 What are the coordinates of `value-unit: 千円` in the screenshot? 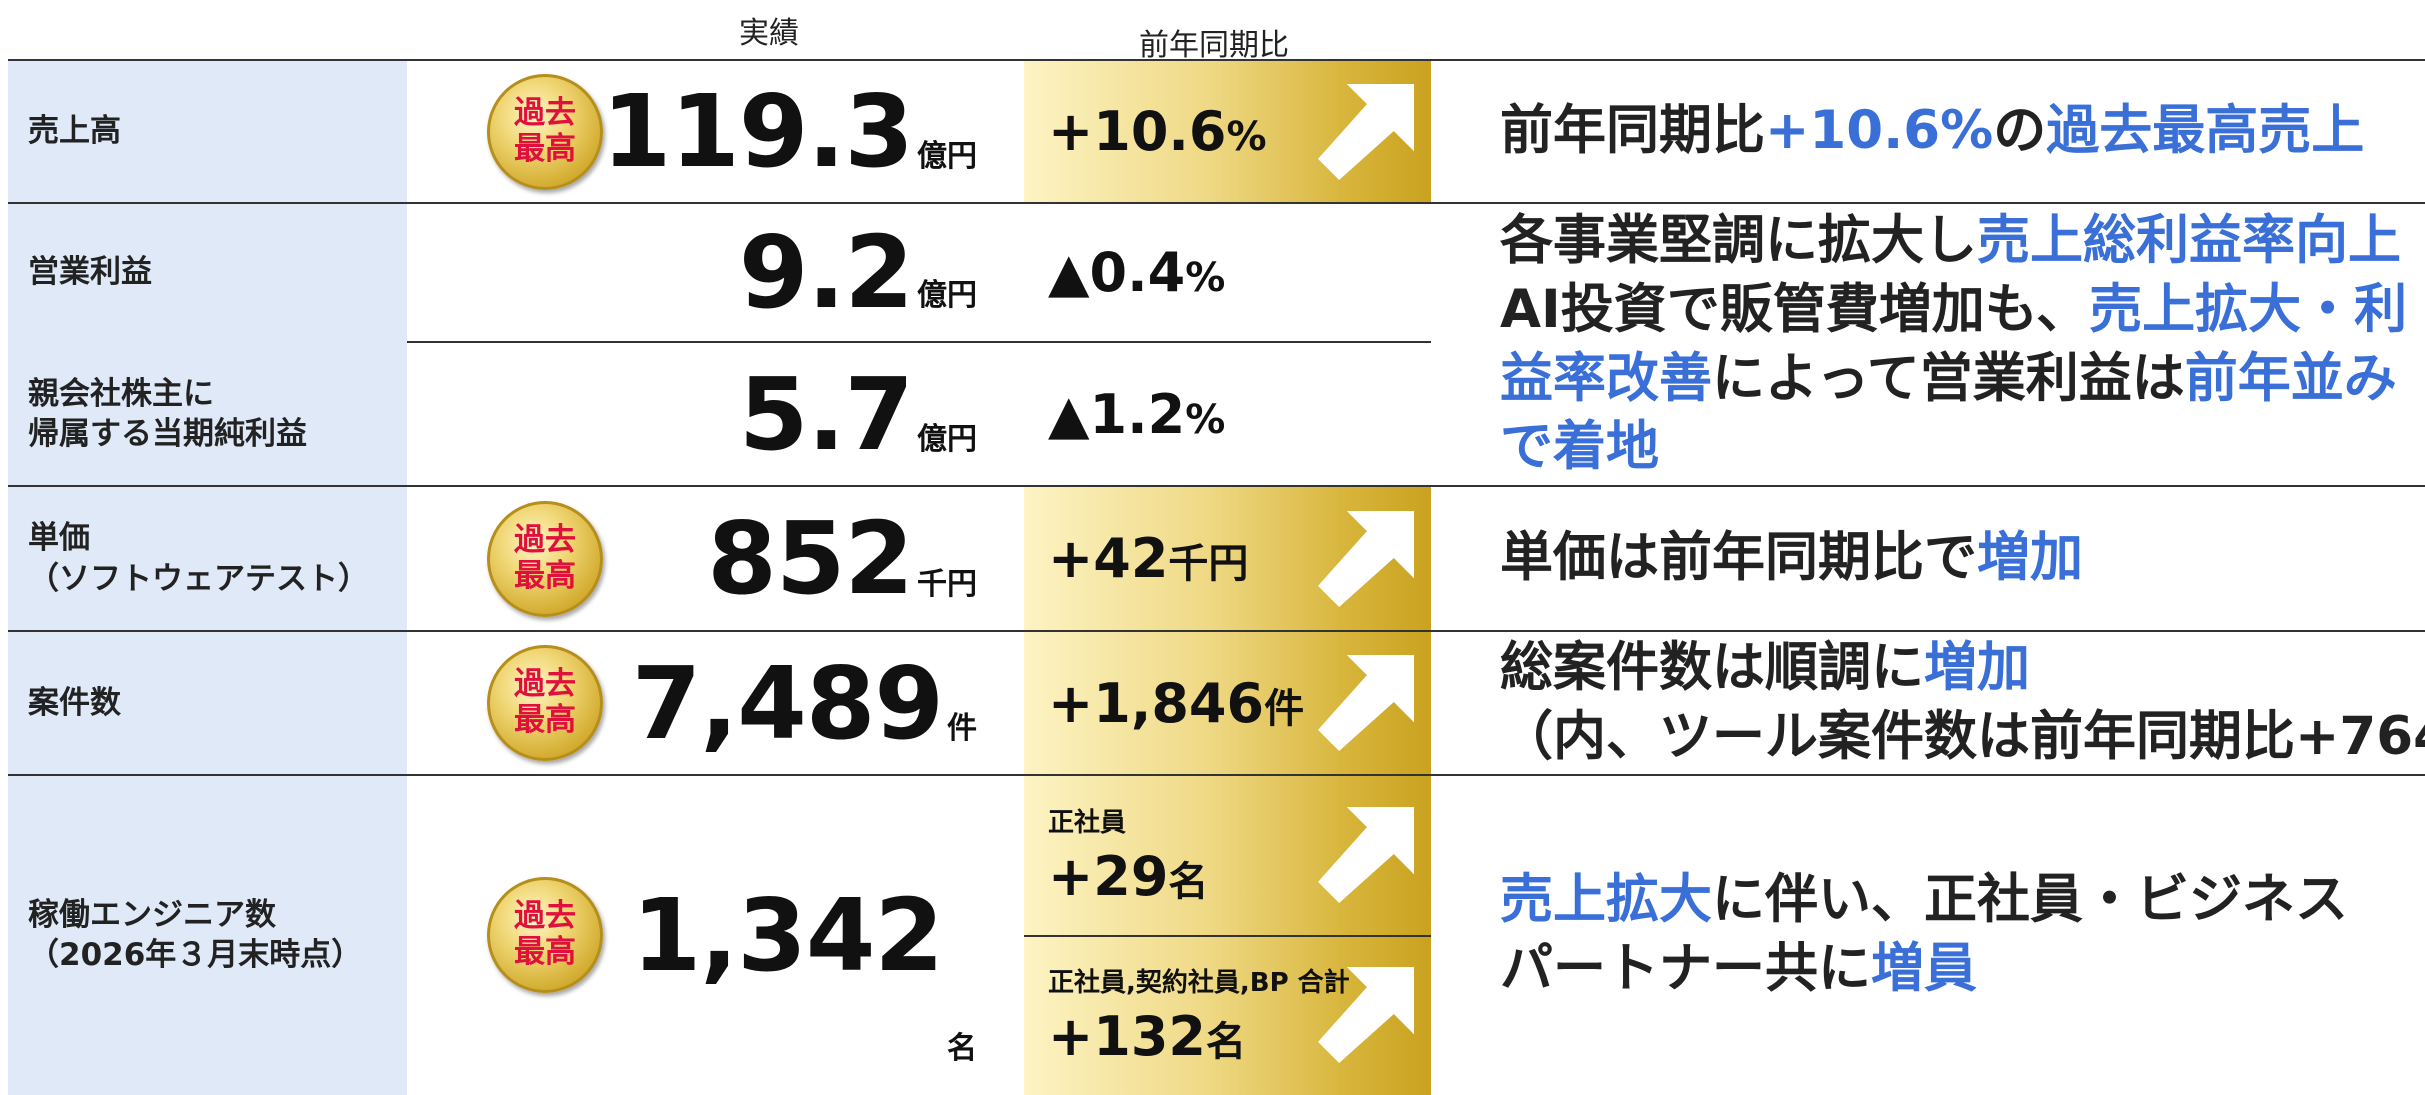 It's located at (947, 584).